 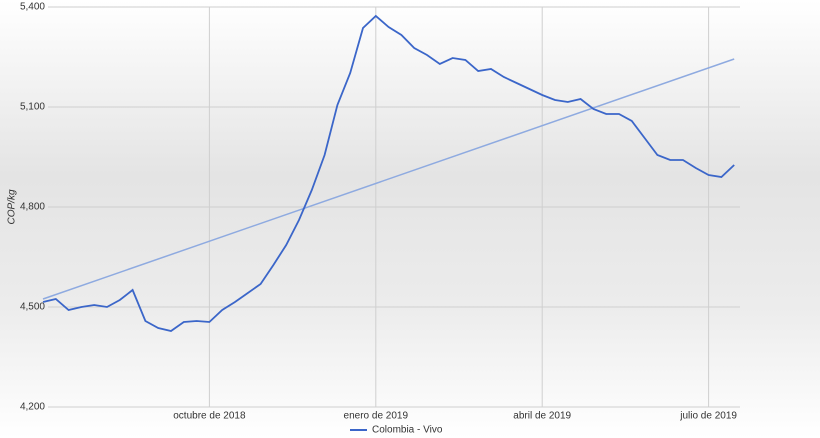 I want to click on y-tick-label: 4,200, so click(x=32, y=407).